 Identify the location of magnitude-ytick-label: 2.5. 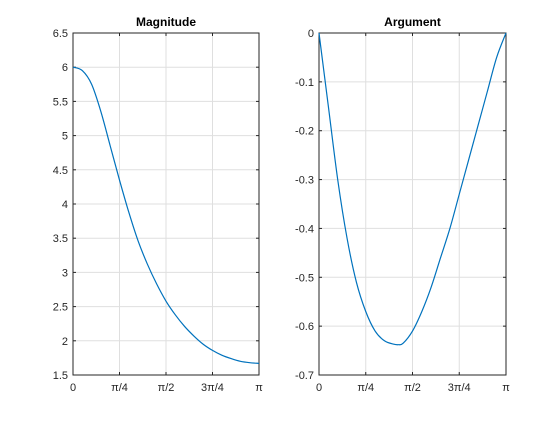
(60, 308).